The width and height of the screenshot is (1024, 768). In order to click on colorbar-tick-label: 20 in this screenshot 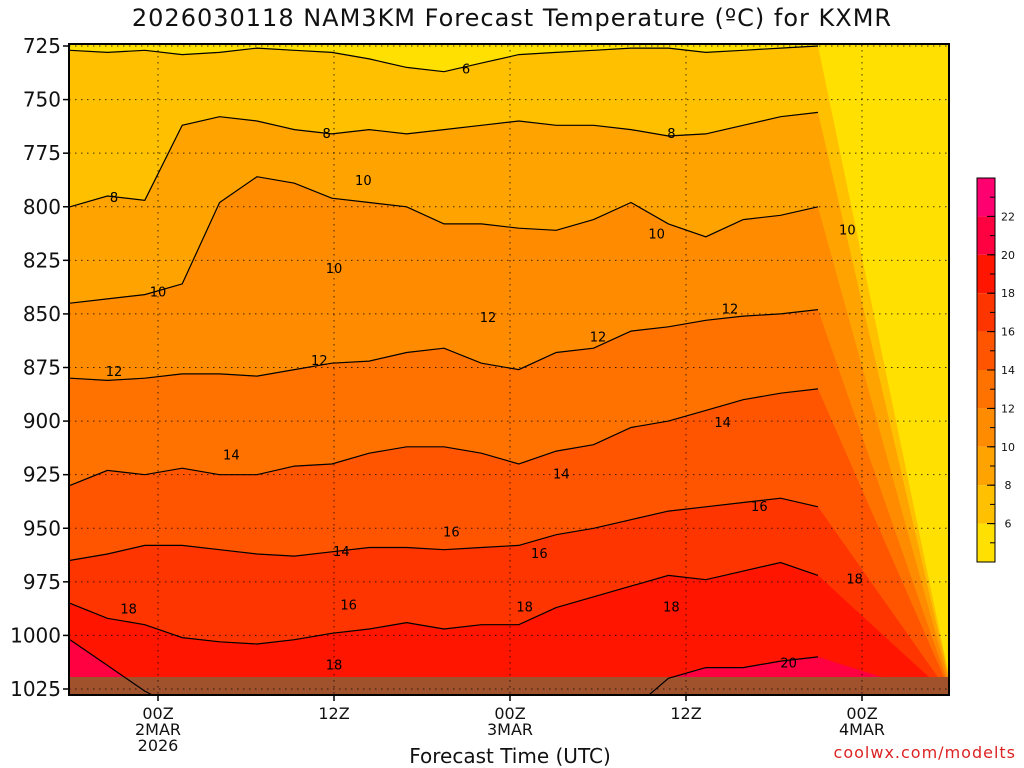, I will do `click(1008, 255)`.